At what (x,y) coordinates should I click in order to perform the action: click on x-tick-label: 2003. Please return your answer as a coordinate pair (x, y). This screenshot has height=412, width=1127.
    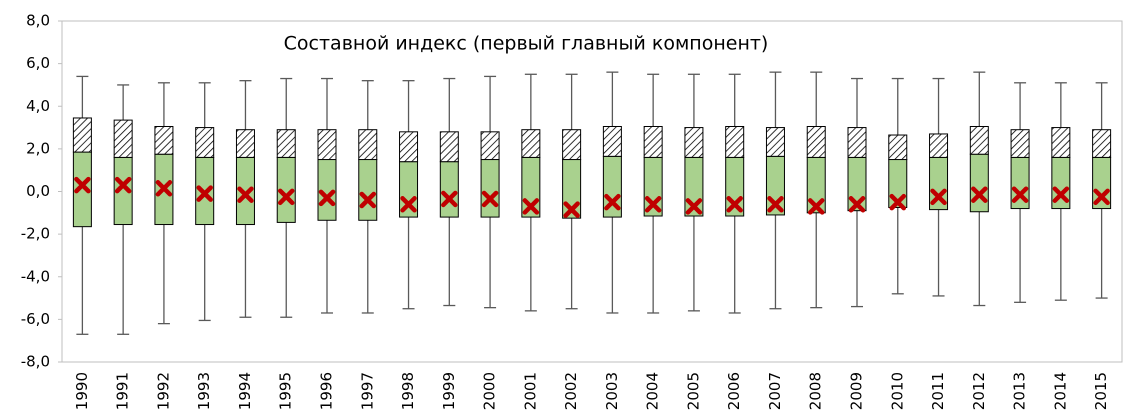
    Looking at the image, I should click on (612, 391).